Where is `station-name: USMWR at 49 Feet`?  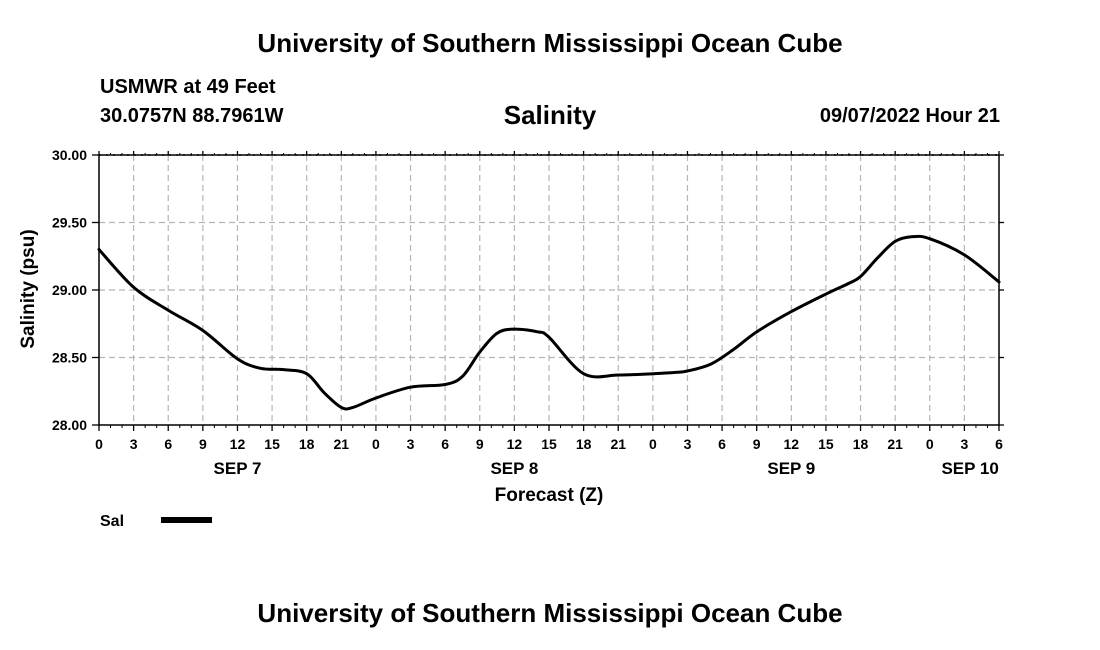 station-name: USMWR at 49 Feet is located at coordinates (188, 87).